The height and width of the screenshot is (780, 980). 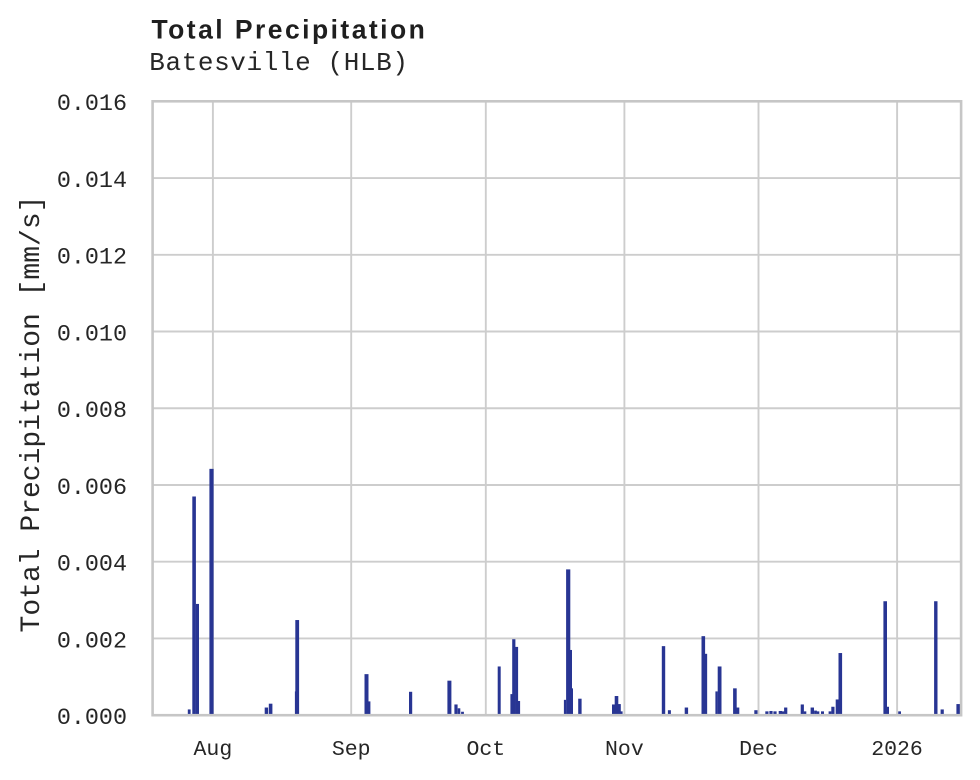 I want to click on svg-text: Aug, so click(x=213, y=750).